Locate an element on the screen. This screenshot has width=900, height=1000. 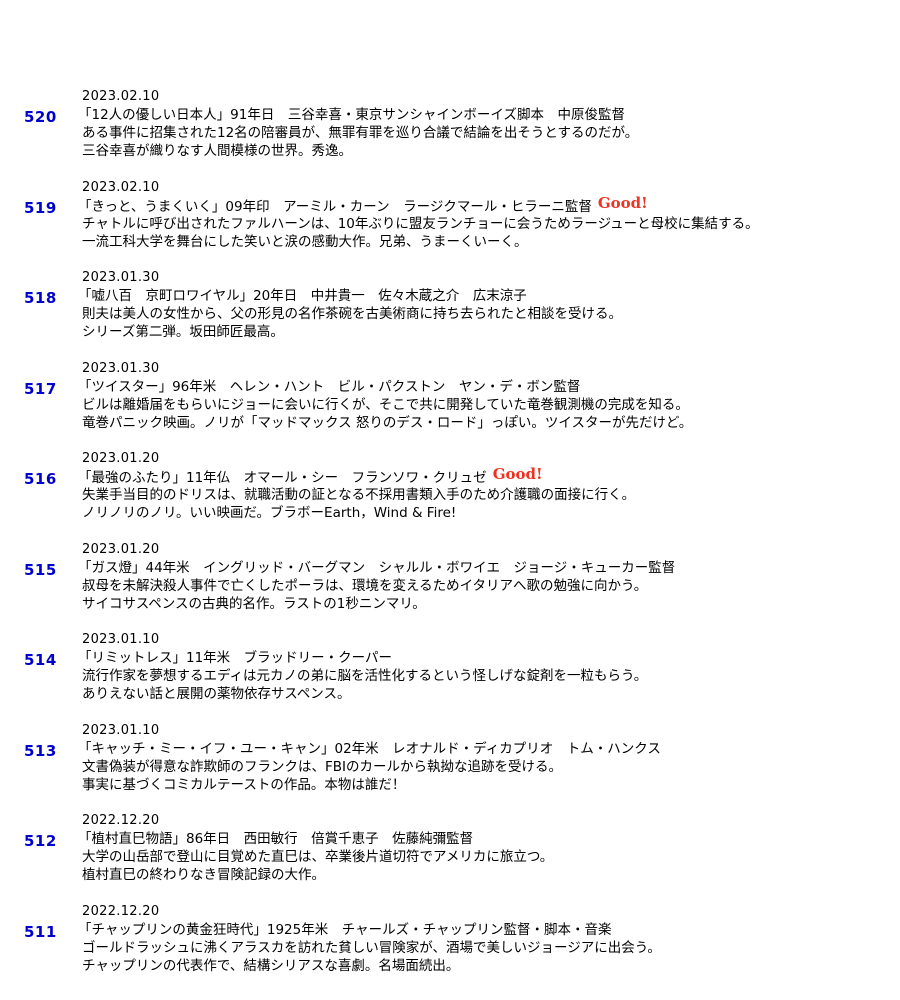
entry-title: 「ツイスター」96年米 ヘレン・ハント ビル・パクストン ヤン・デ・ボン監督 is located at coordinates (329, 386).